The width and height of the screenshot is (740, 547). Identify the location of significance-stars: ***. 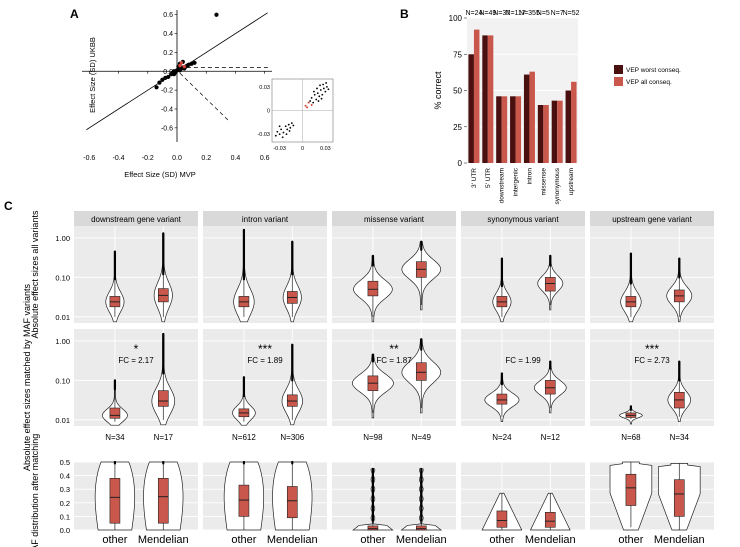
(652, 349).